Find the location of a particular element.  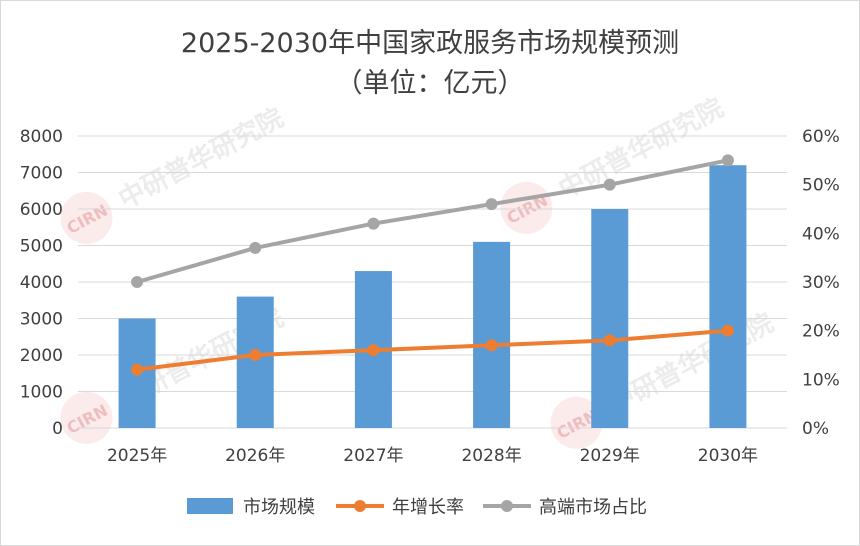

x-tick-label: 2028年 is located at coordinates (491, 456).